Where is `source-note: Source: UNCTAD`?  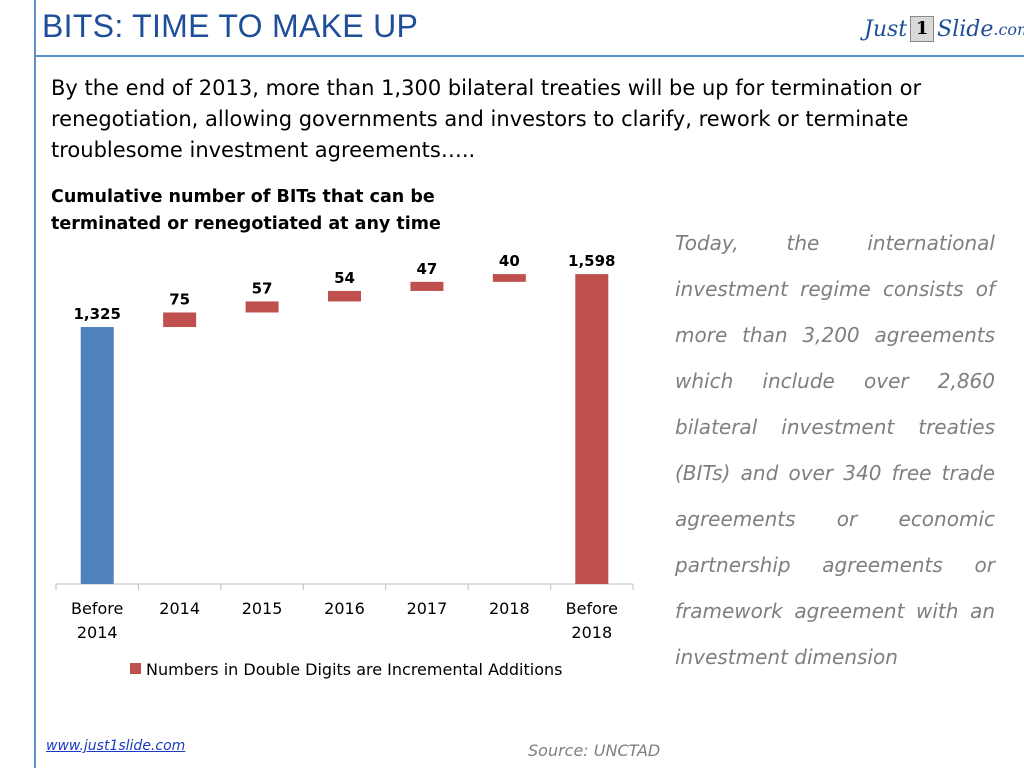 source-note: Source: UNCTAD is located at coordinates (594, 750).